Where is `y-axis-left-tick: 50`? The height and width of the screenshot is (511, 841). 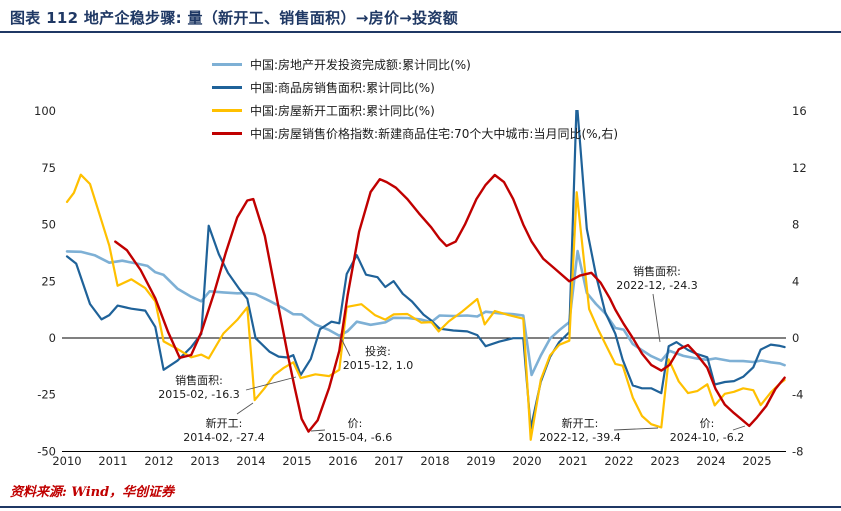 y-axis-left-tick: 50 is located at coordinates (48, 225).